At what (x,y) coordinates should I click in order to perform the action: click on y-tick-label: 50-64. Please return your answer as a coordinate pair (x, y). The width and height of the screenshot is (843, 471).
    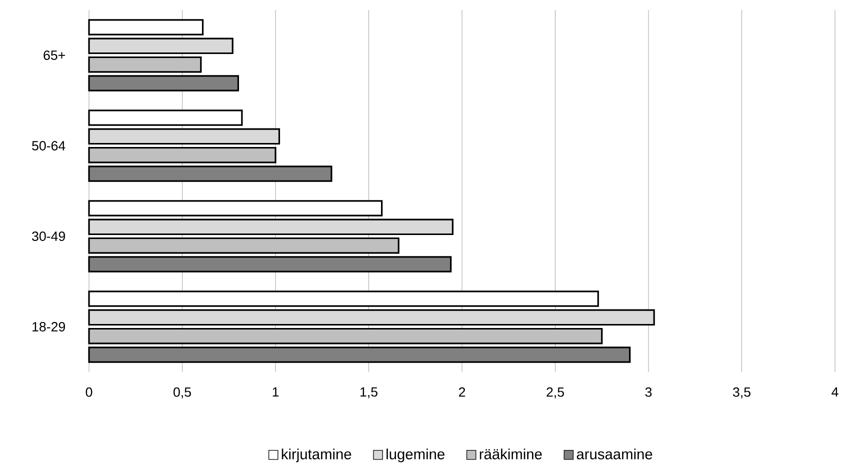
    Looking at the image, I should click on (49, 145).